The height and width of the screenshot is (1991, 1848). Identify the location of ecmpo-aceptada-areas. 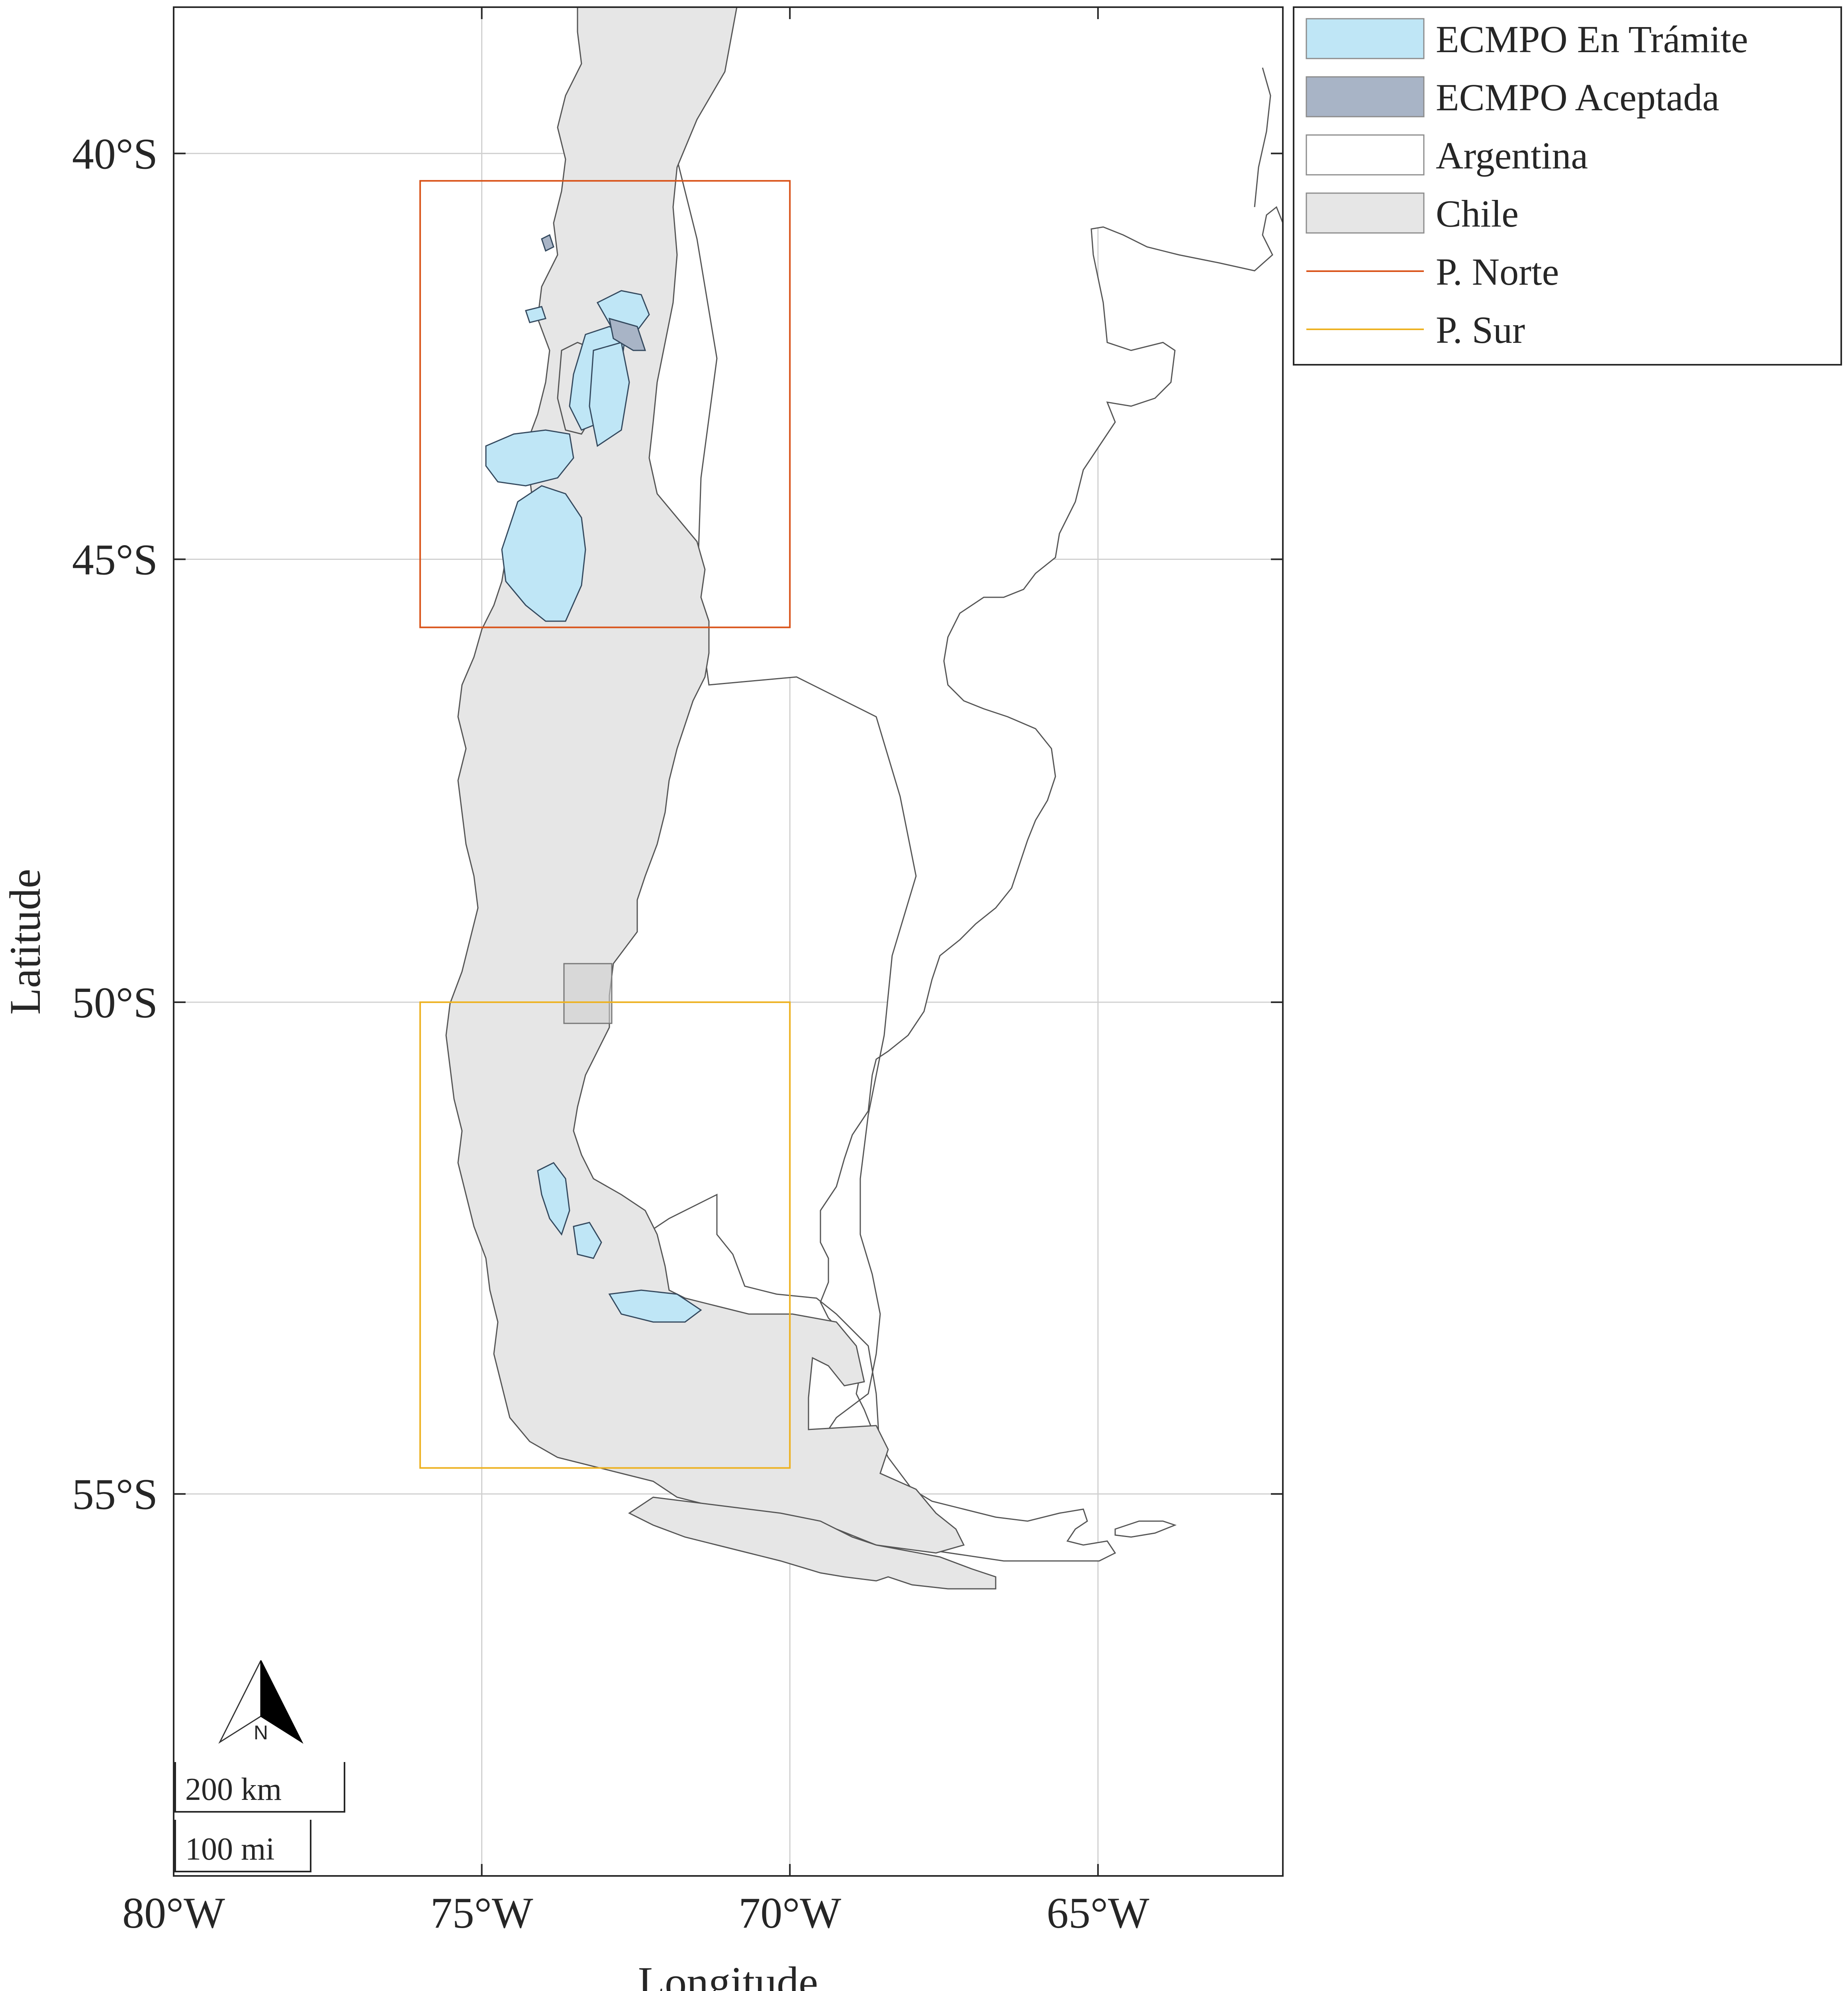
(593, 292).